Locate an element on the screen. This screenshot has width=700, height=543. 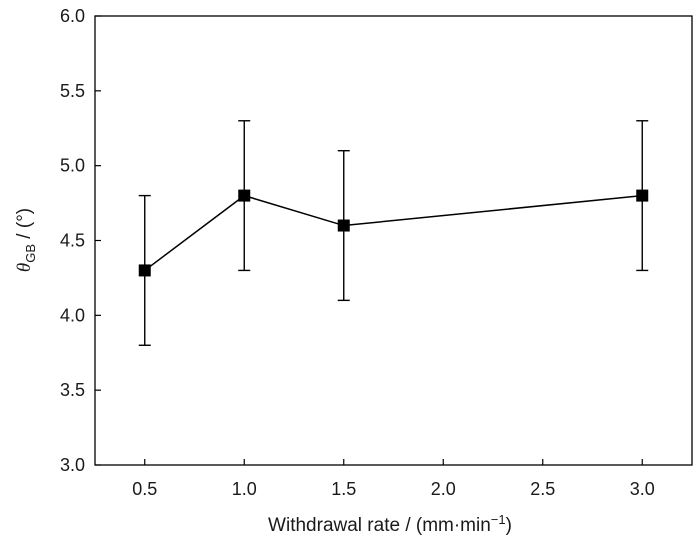
x-tick-label: 1.5 is located at coordinates (343, 489).